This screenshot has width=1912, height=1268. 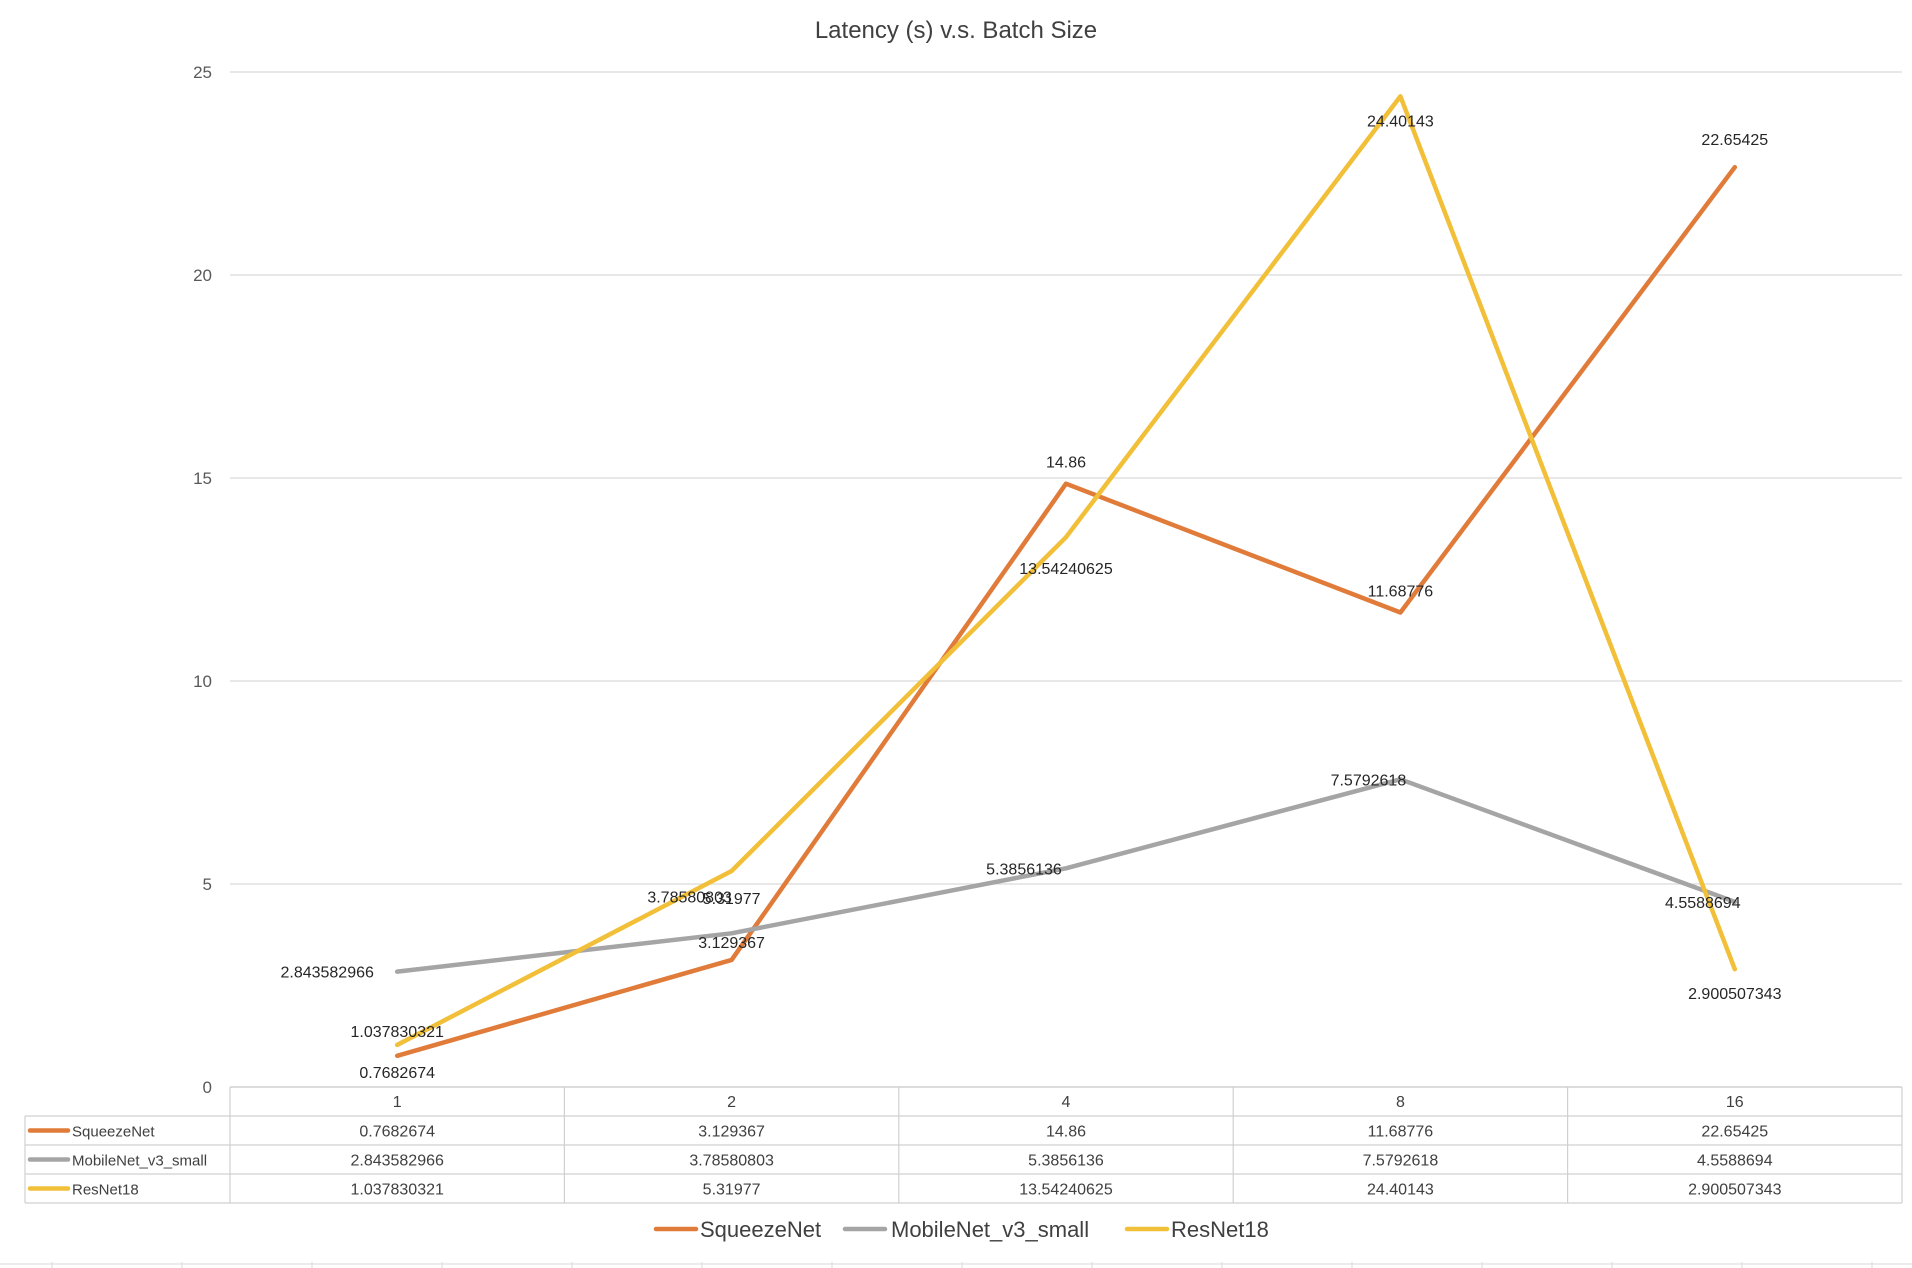 I want to click on table-cell: 5.3856136, so click(x=1066, y=1161).